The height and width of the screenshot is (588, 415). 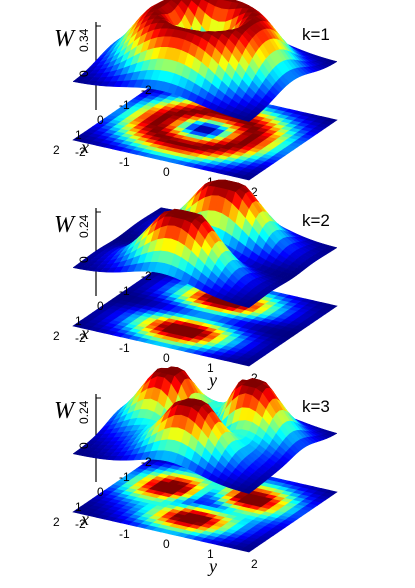 What do you see at coordinates (316, 34) in the screenshot?
I see `panel-label: k=1` at bounding box center [316, 34].